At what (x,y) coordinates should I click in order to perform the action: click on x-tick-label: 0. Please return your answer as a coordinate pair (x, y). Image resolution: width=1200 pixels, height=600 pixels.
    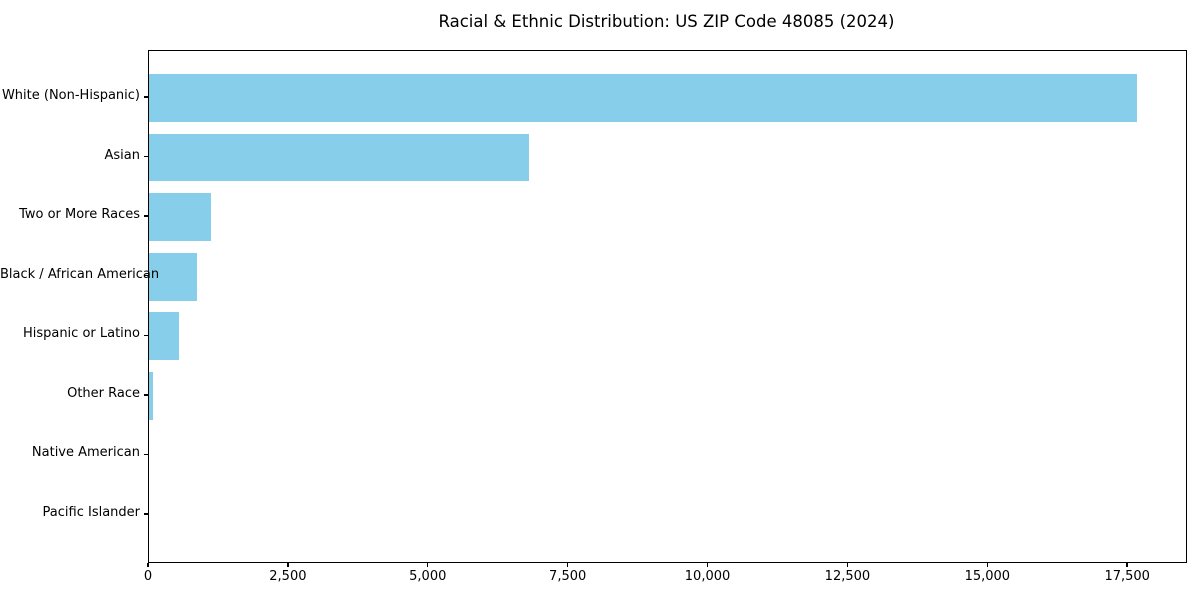
    Looking at the image, I should click on (148, 576).